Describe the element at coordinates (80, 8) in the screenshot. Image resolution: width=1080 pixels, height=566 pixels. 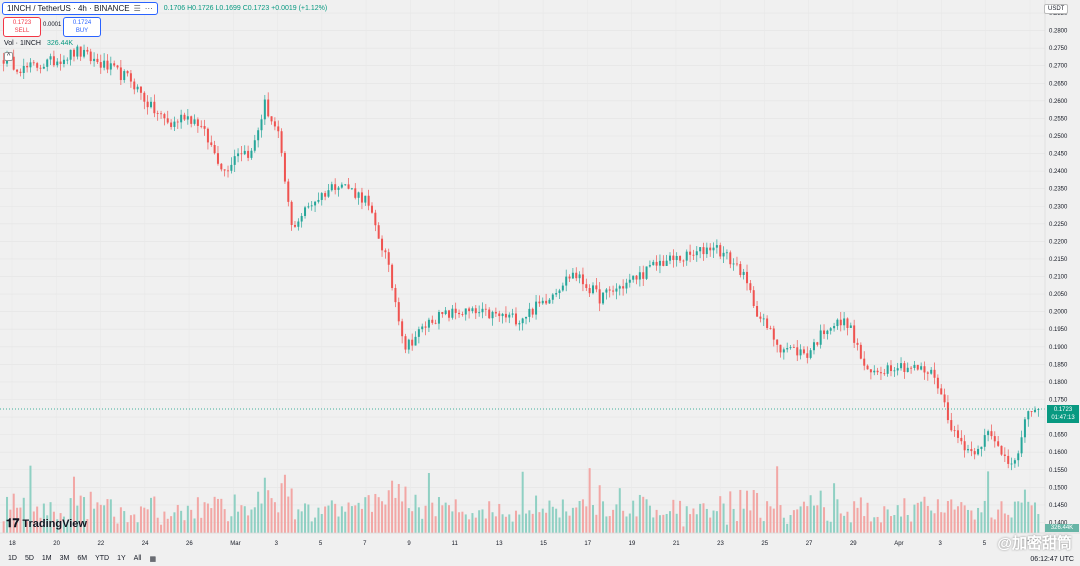
I see `symbol-selector: 1INCH / TetherUS · 4h · BINANCE ☰ ⋯` at that location.